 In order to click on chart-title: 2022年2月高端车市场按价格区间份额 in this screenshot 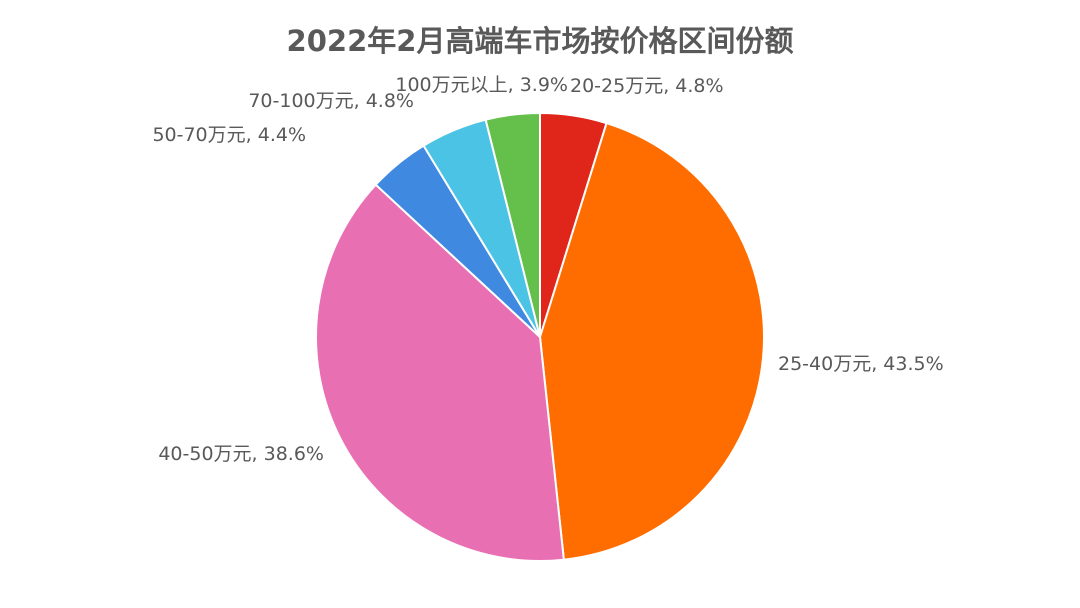, I will do `click(540, 41)`.